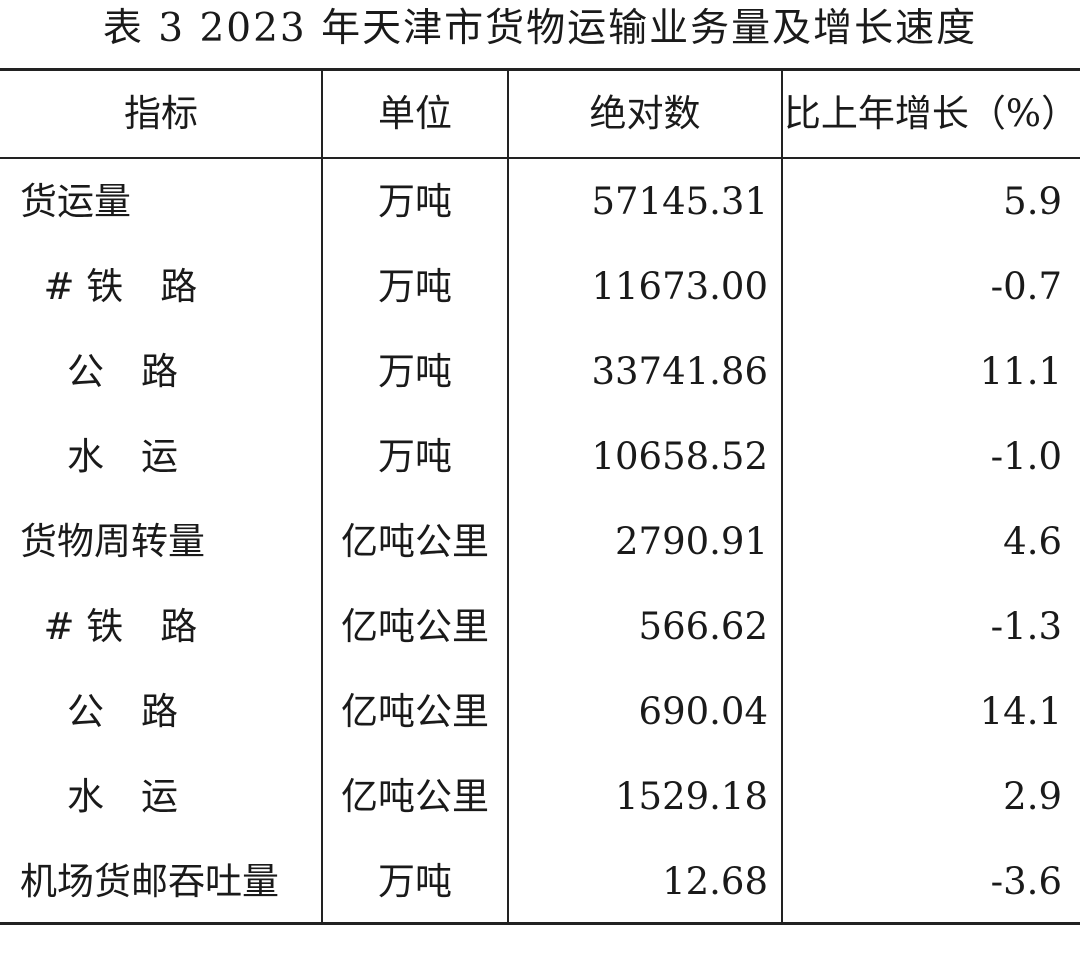 The image size is (1080, 954). I want to click on row-growth: -1.0, so click(1026, 456).